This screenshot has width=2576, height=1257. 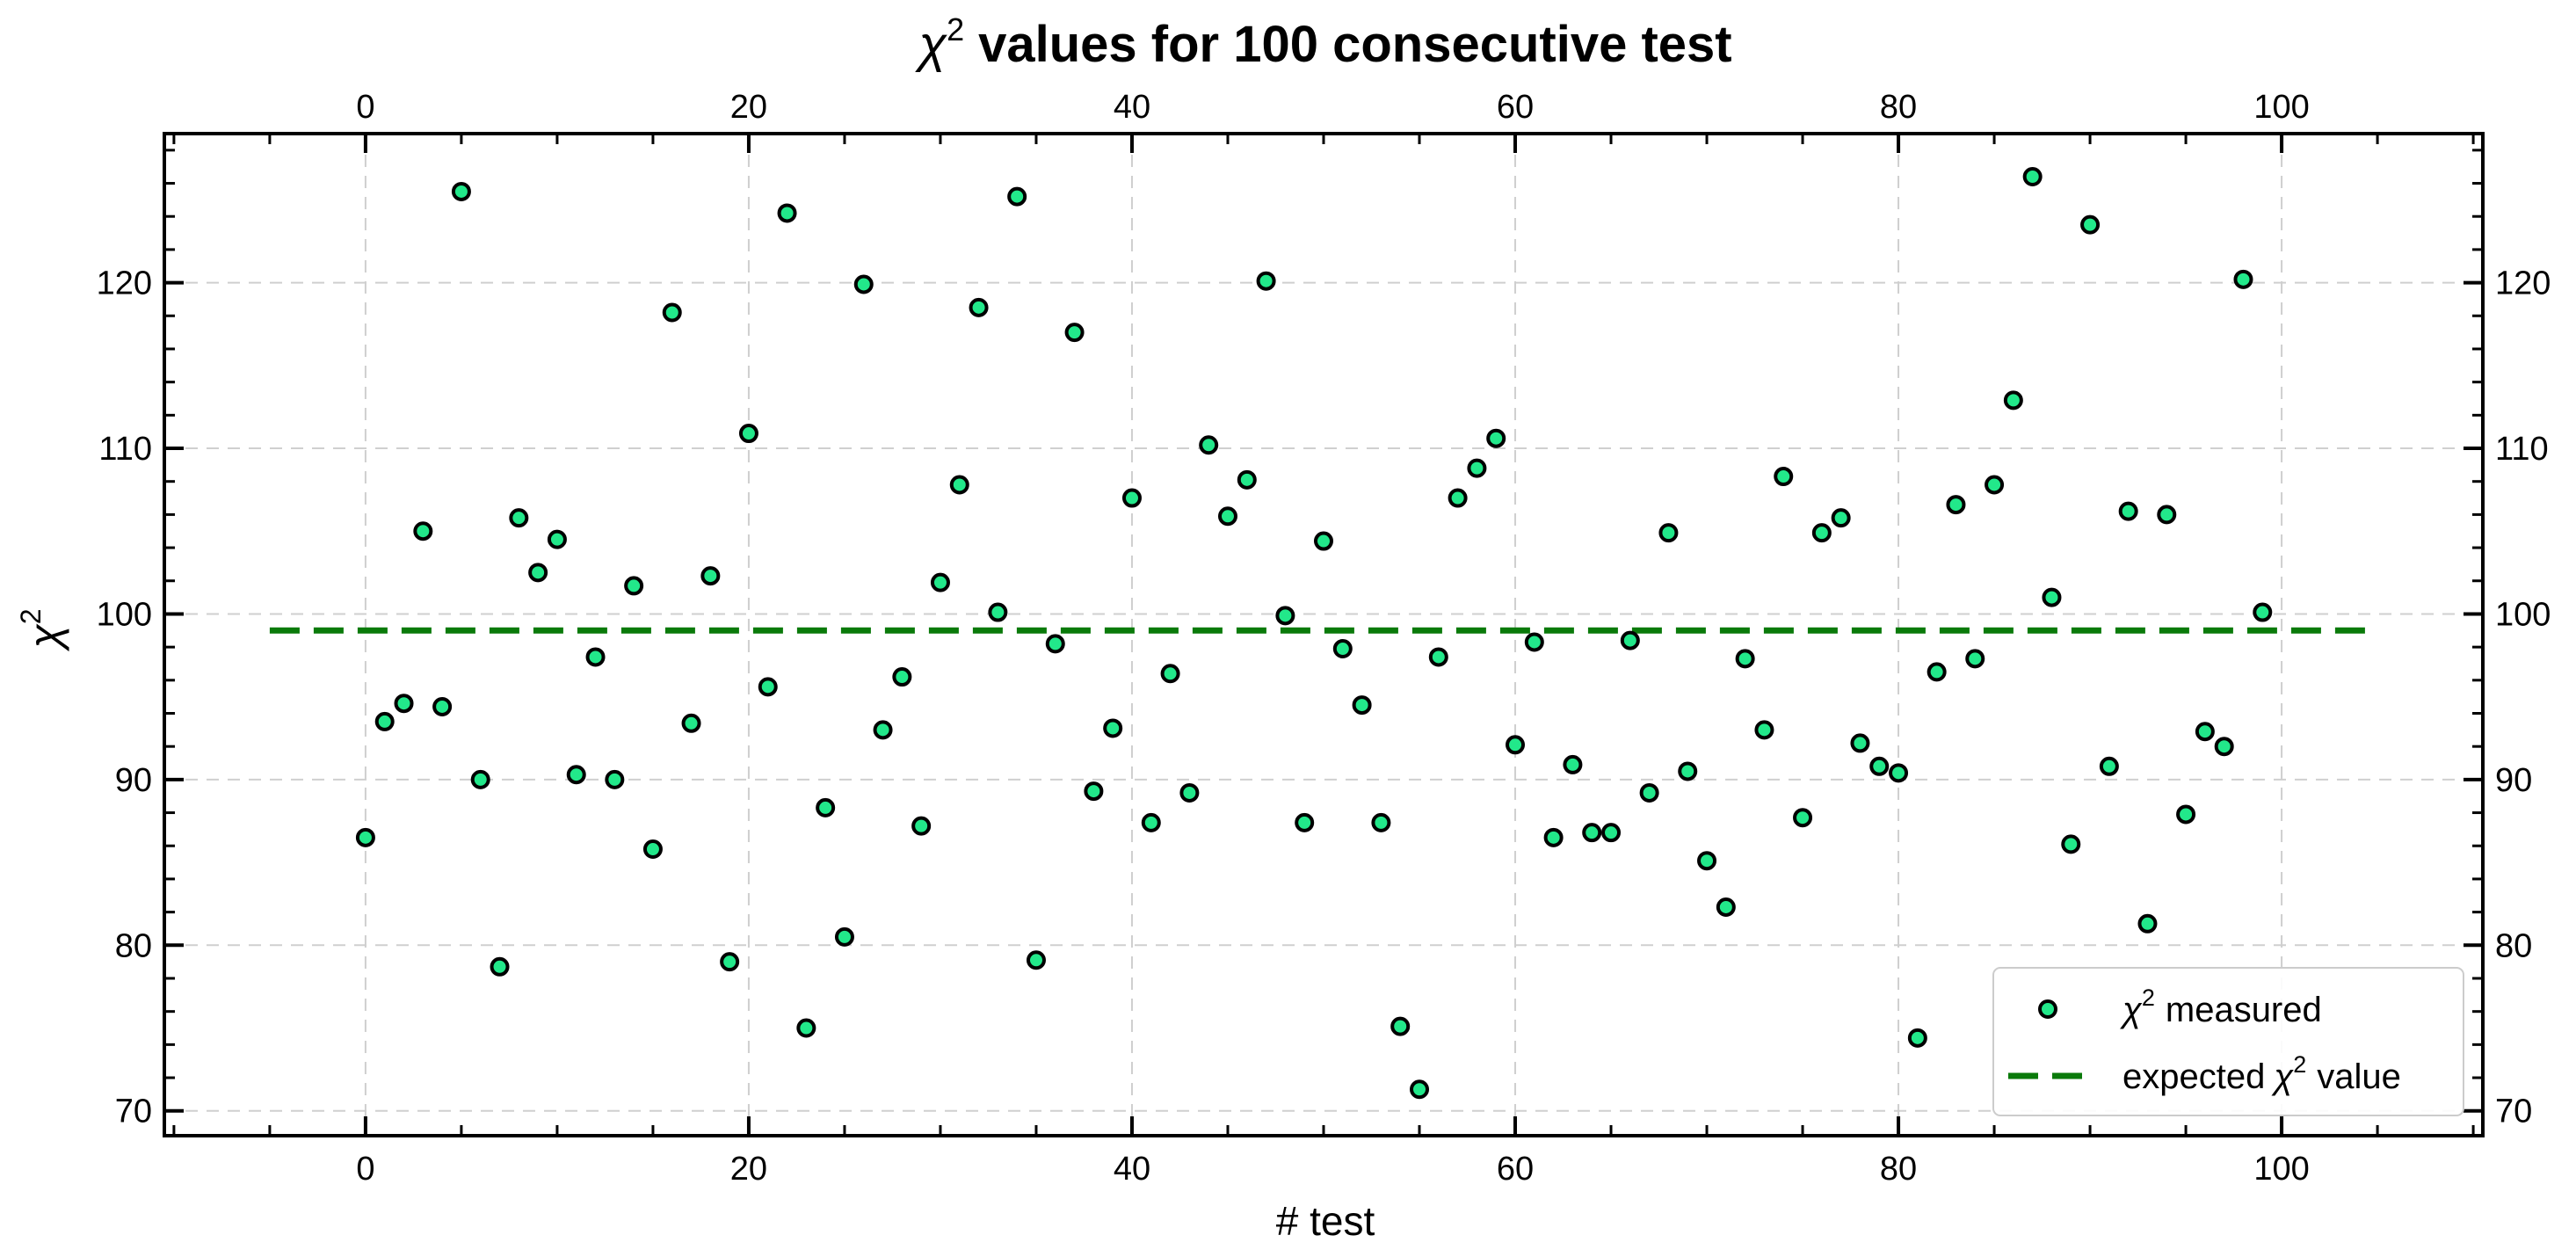 I want to click on legend-prefix-expected: expected, so click(x=2193, y=1076).